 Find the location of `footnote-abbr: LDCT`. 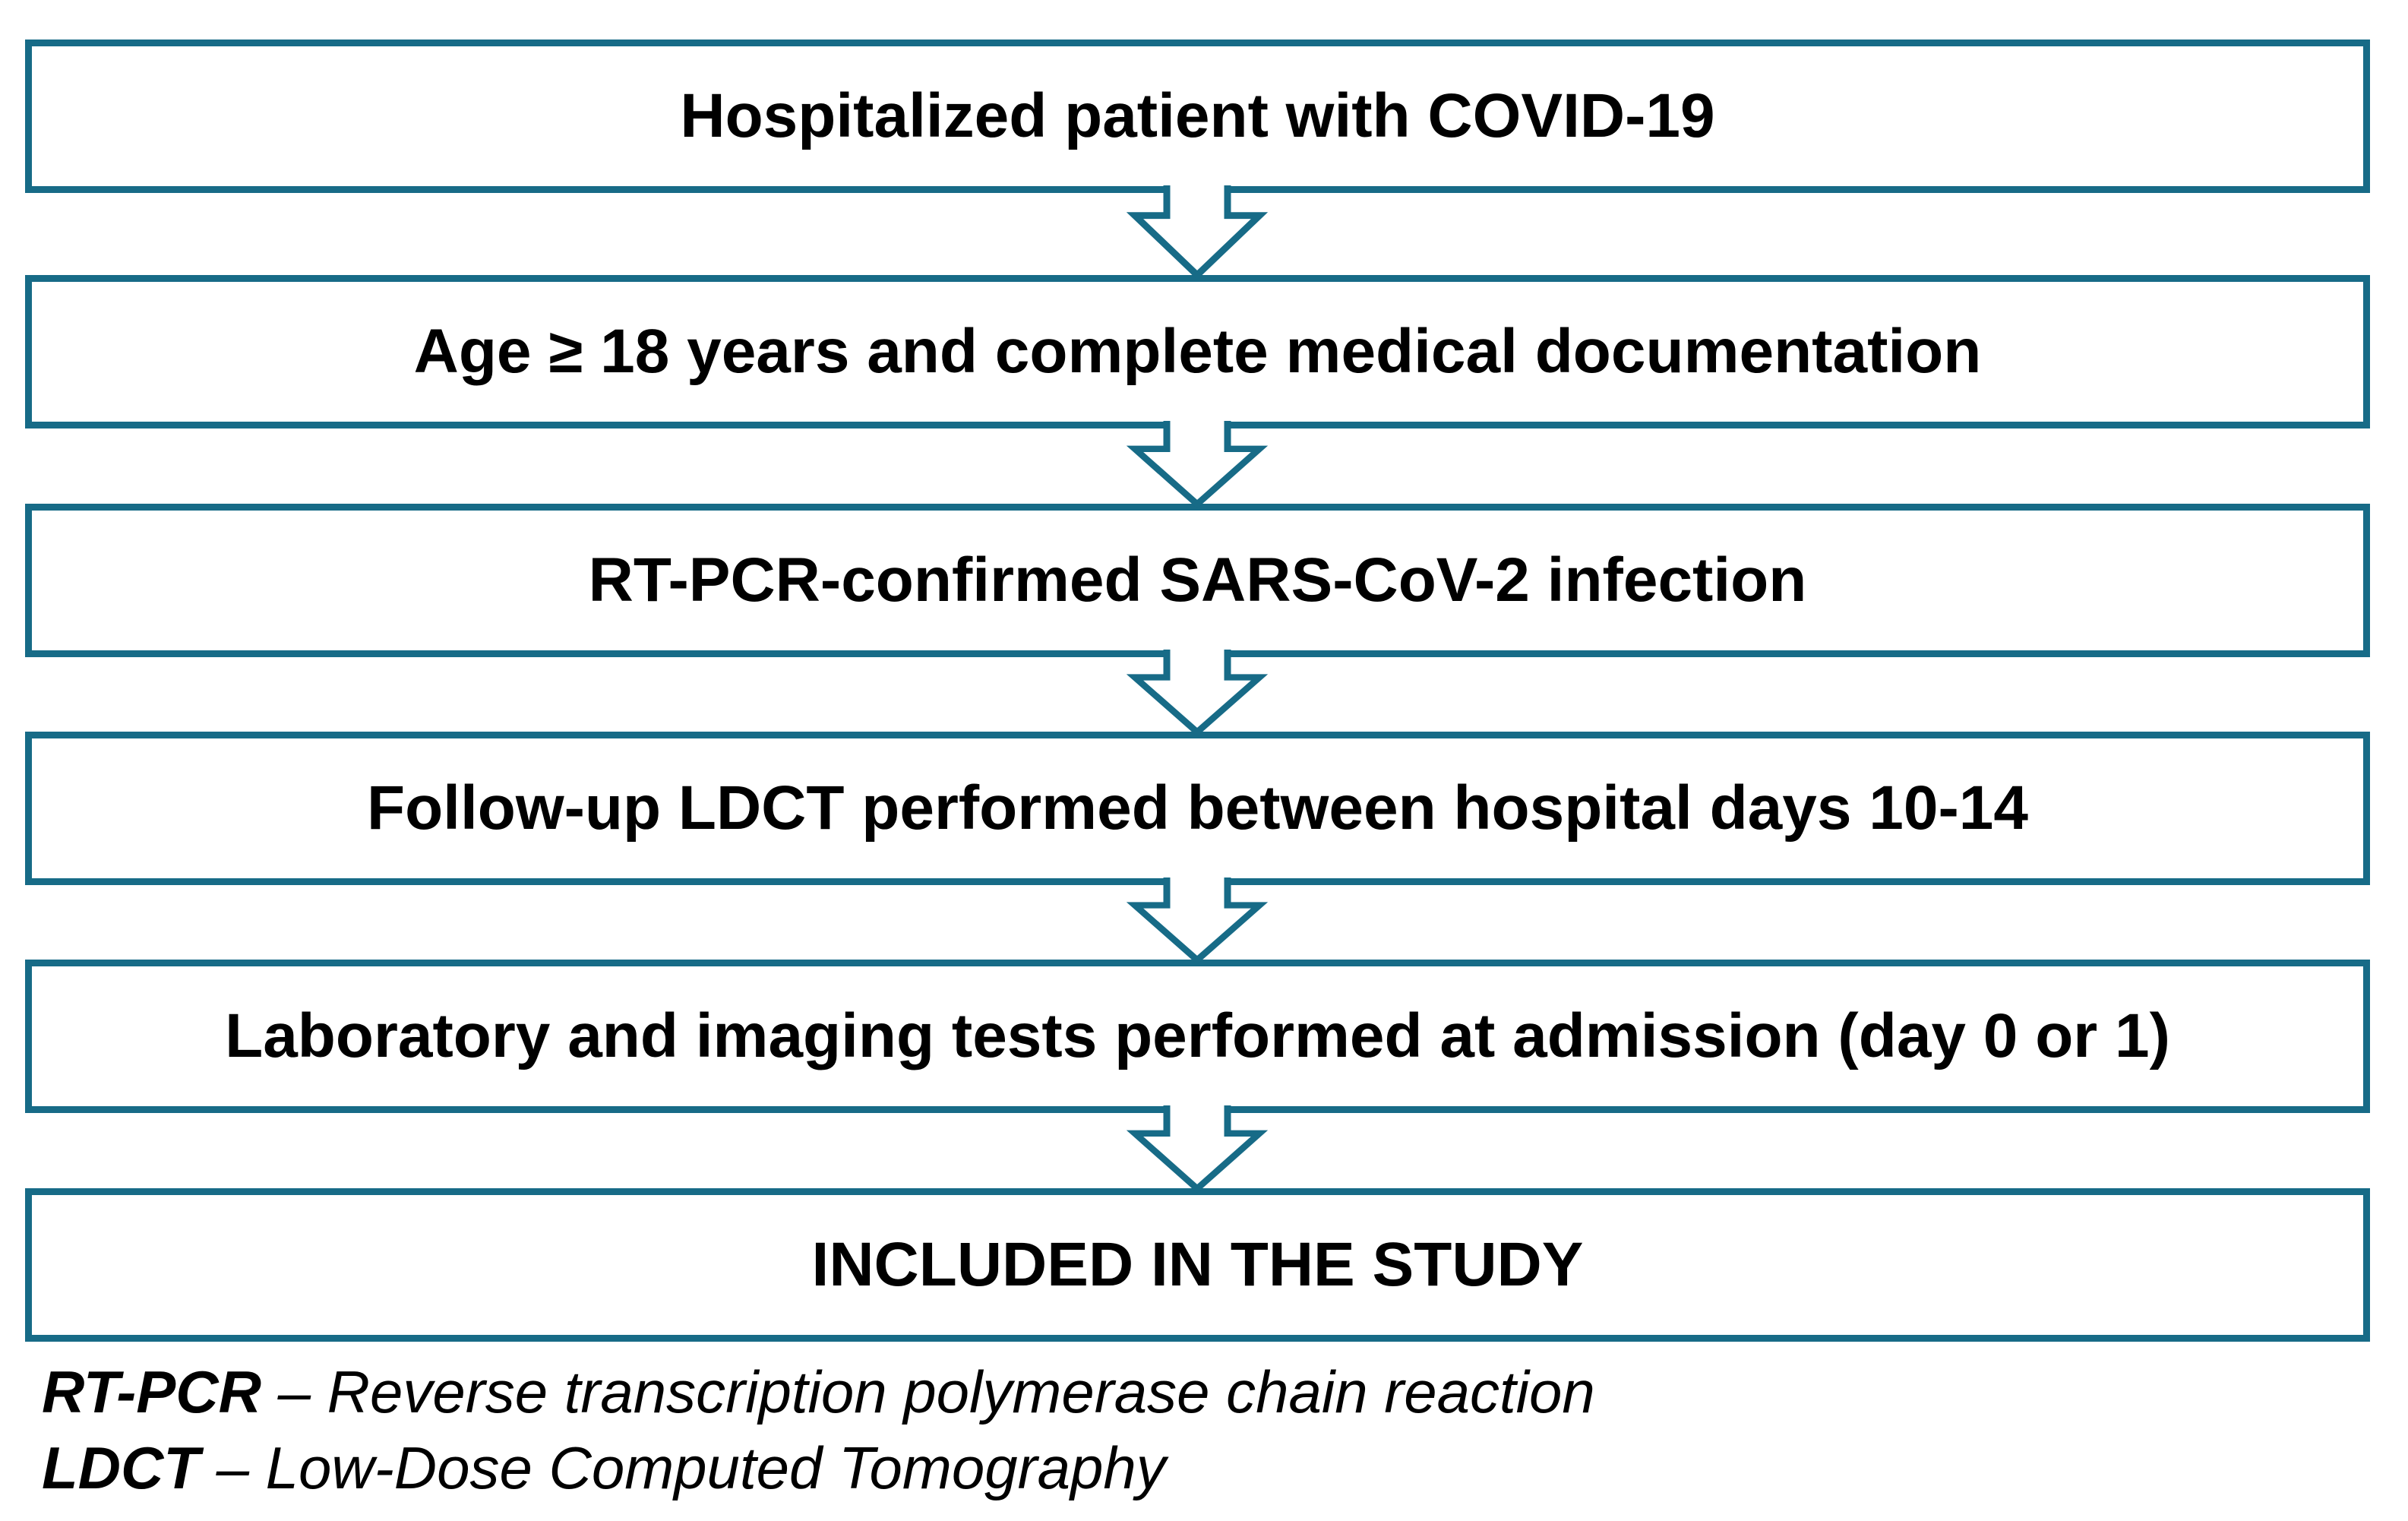

footnote-abbr: LDCT is located at coordinates (121, 1467).